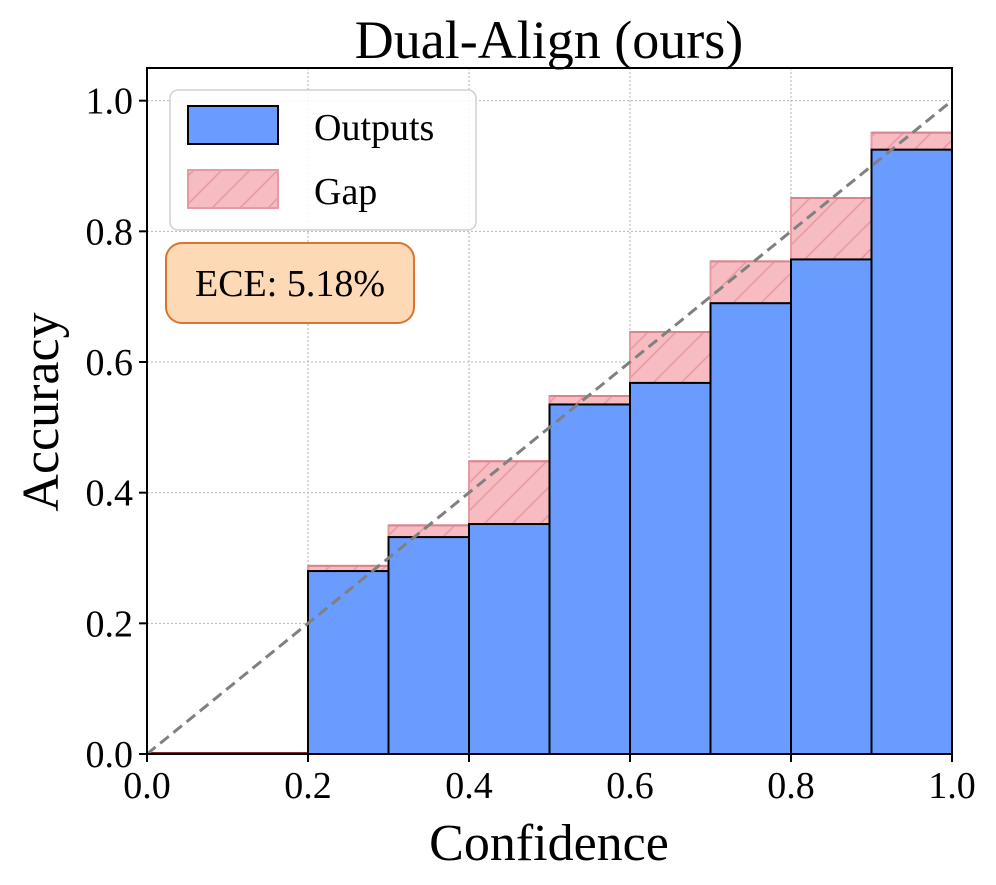  I want to click on x-tick-label: 0.2, so click(308, 786).